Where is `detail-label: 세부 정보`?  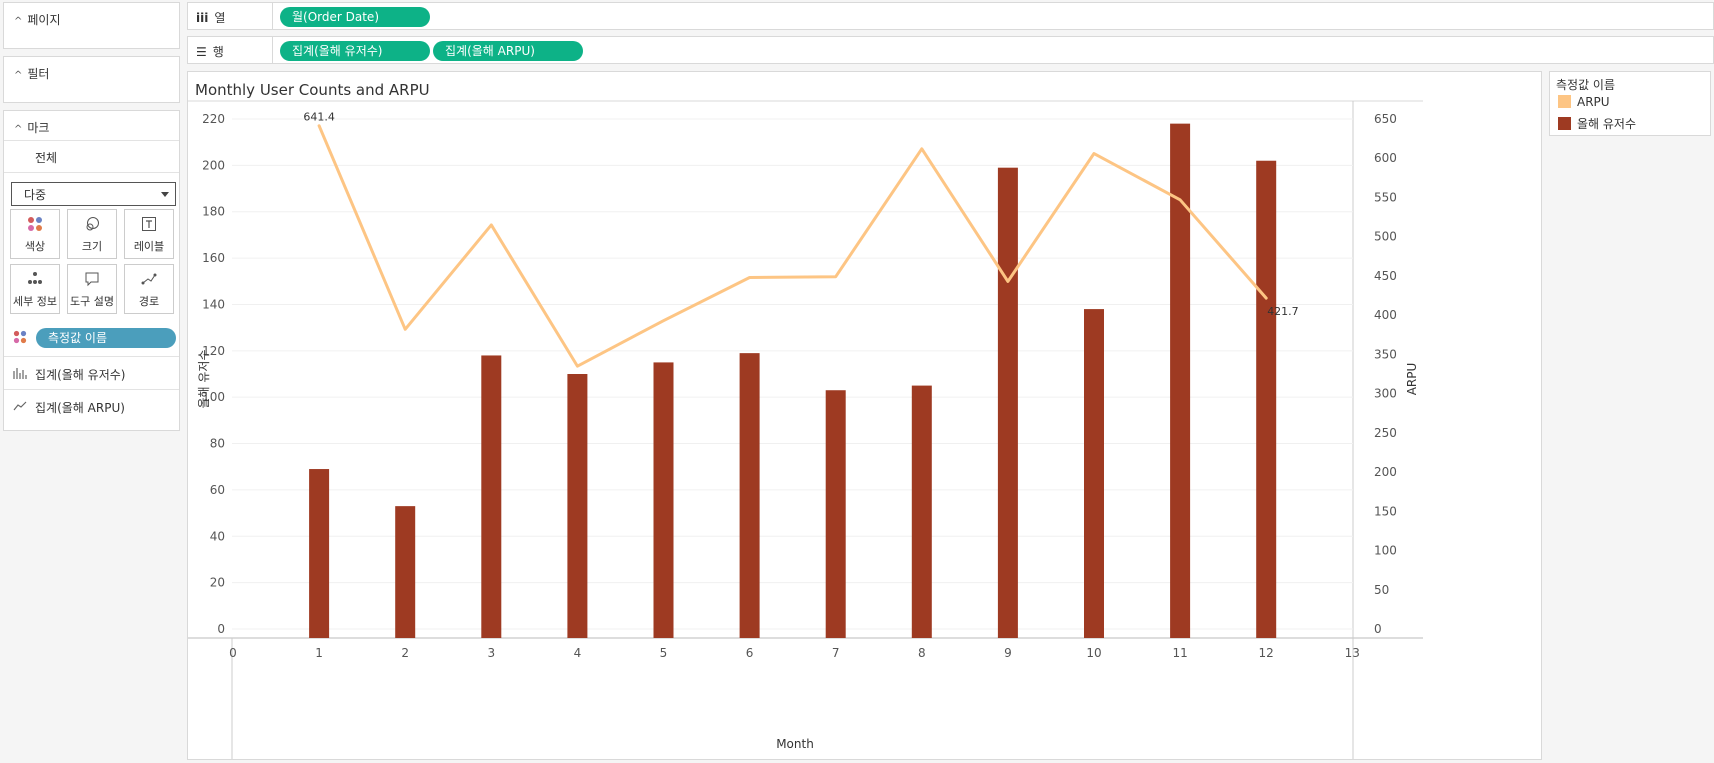
detail-label: 세부 정보 is located at coordinates (35, 301).